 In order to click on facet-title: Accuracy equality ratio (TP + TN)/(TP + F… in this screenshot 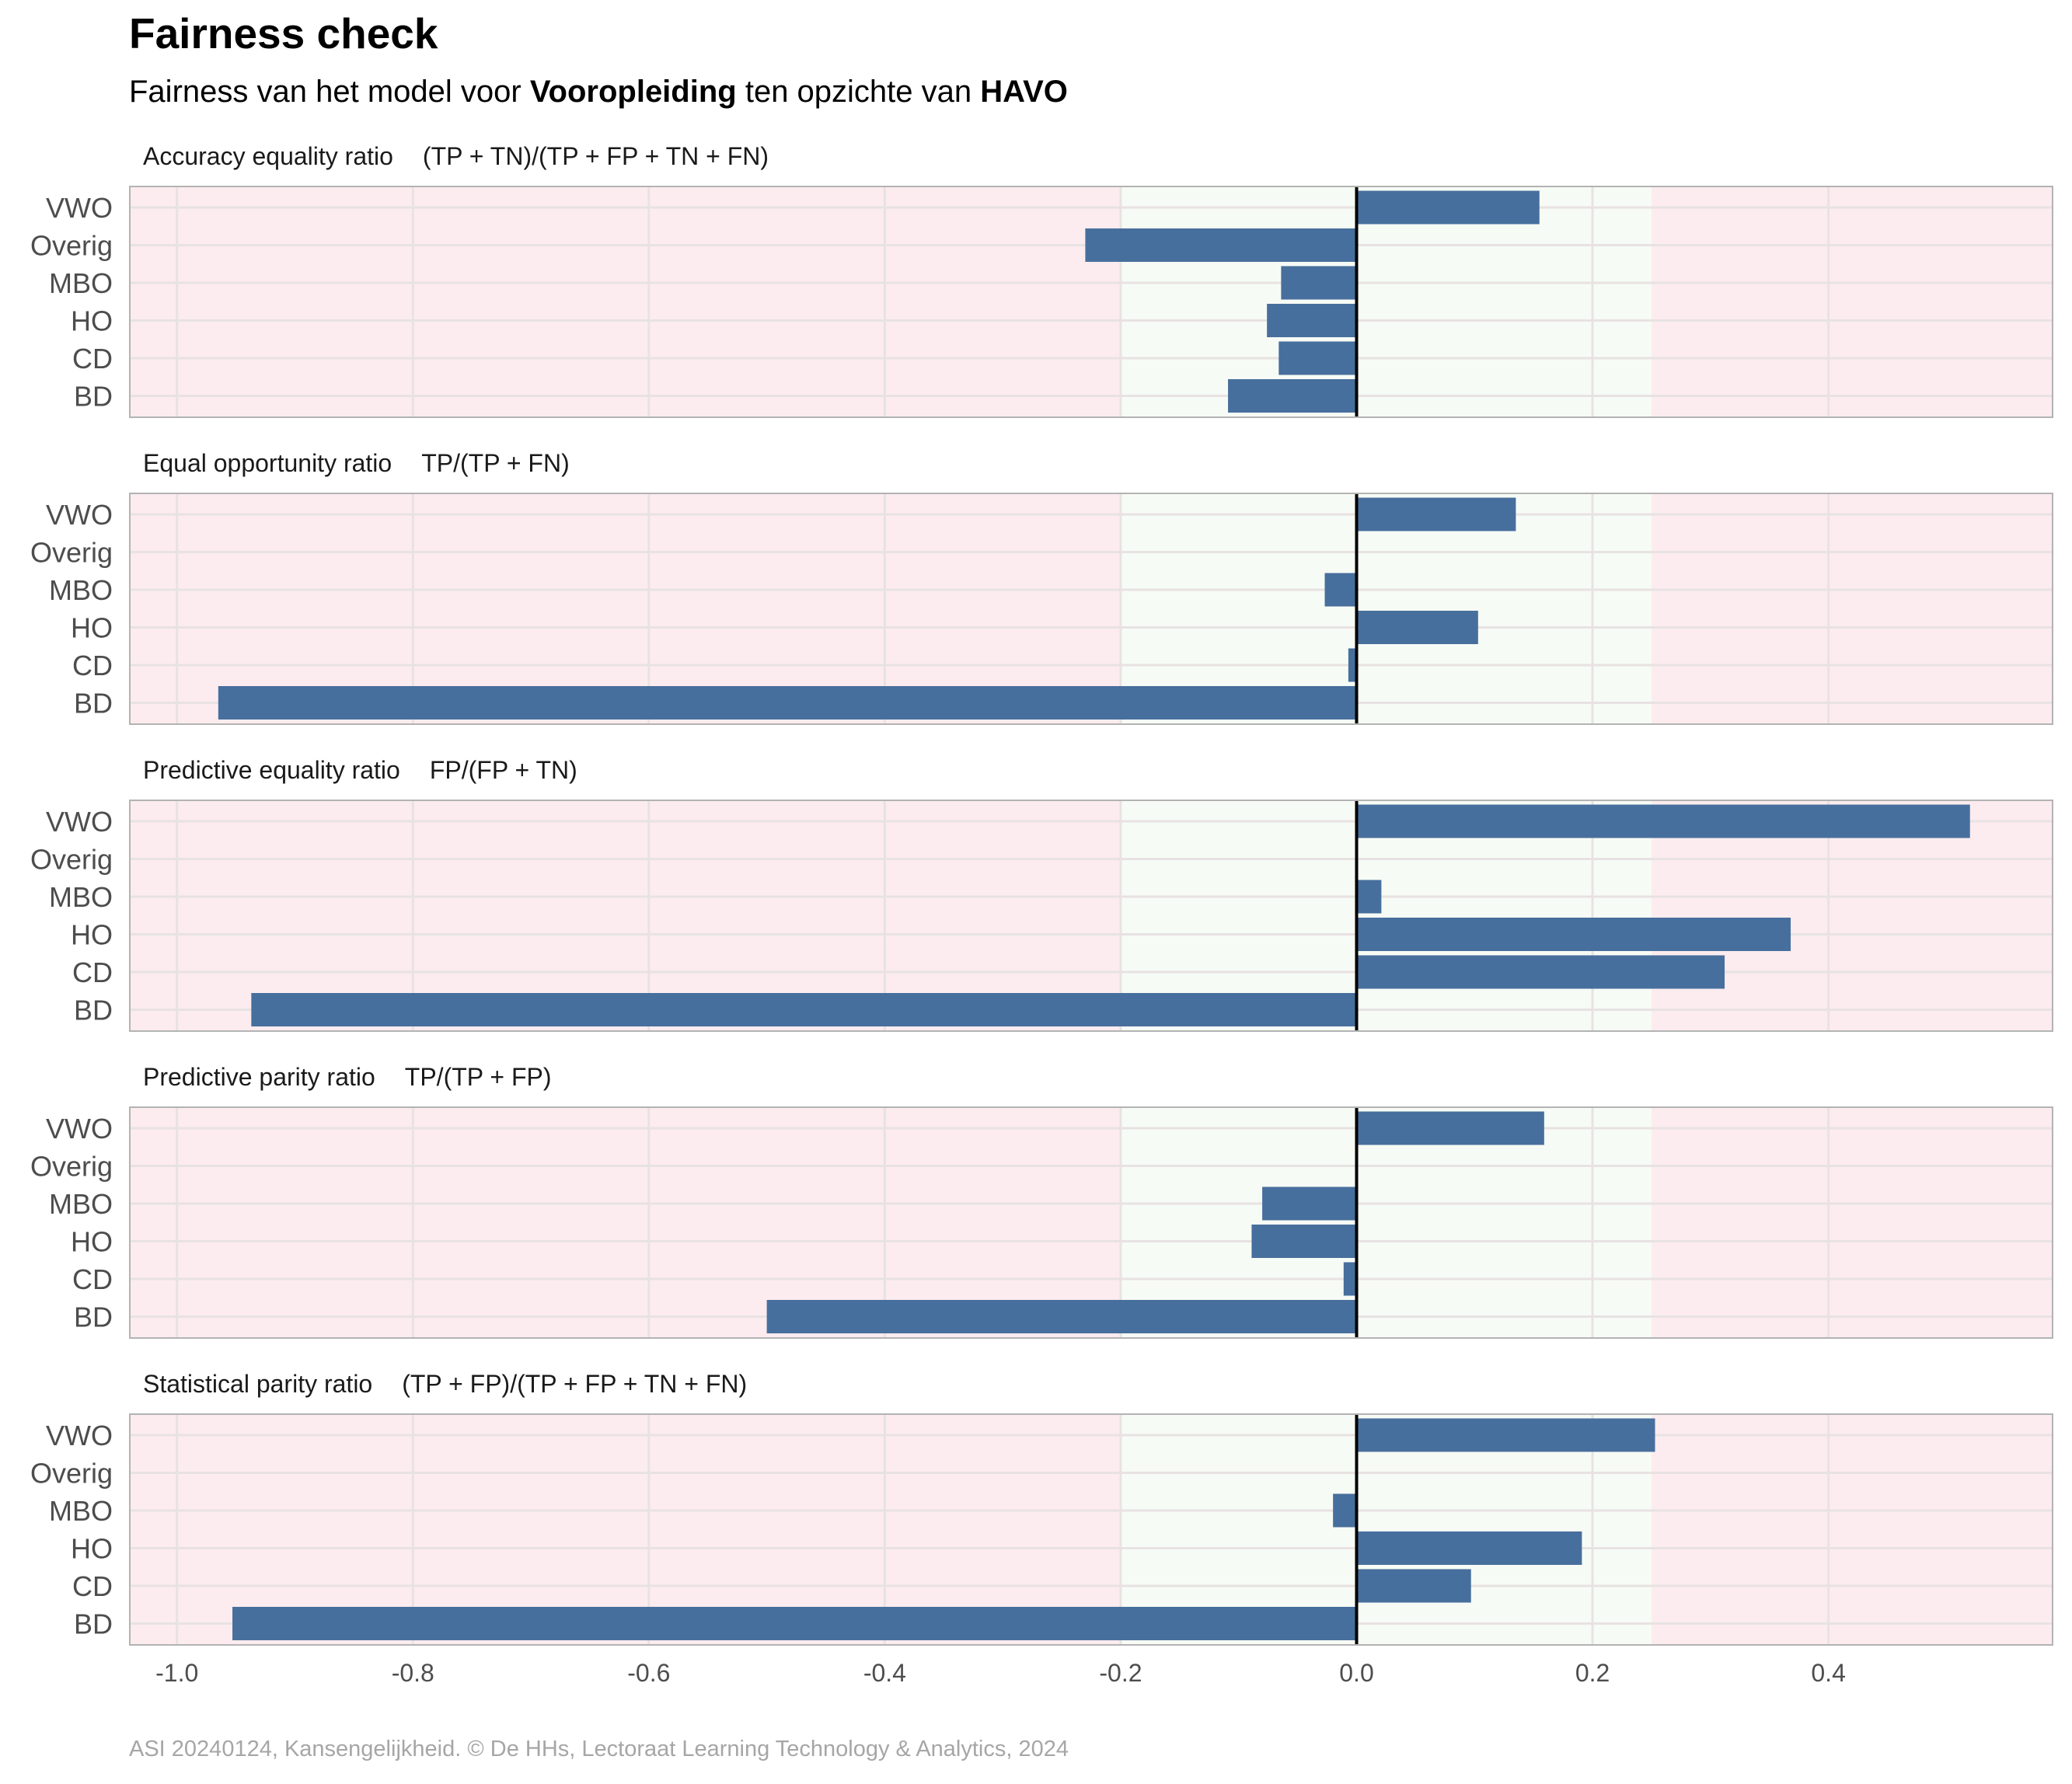, I will do `click(456, 156)`.